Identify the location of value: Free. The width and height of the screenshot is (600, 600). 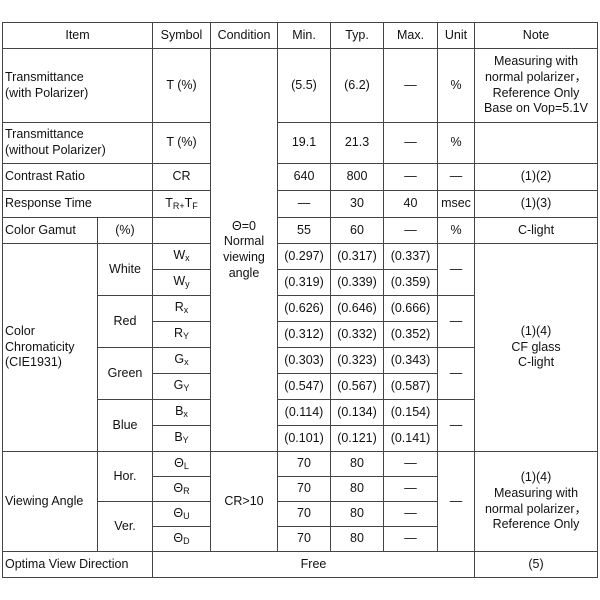
(313, 564).